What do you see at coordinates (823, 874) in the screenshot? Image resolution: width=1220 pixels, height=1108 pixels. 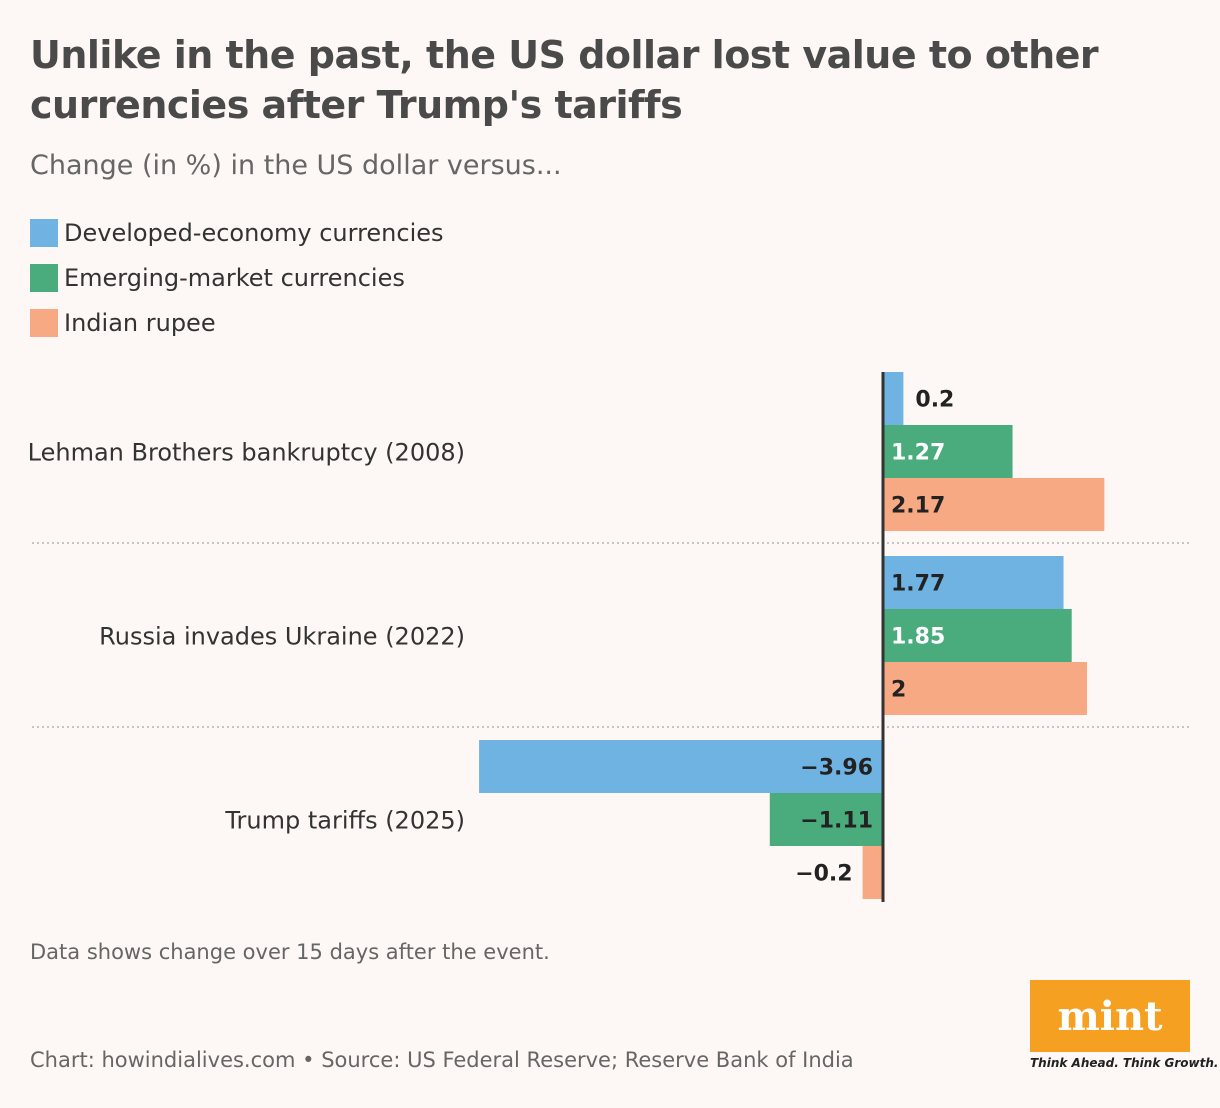 I see `data-label: −0.2` at bounding box center [823, 874].